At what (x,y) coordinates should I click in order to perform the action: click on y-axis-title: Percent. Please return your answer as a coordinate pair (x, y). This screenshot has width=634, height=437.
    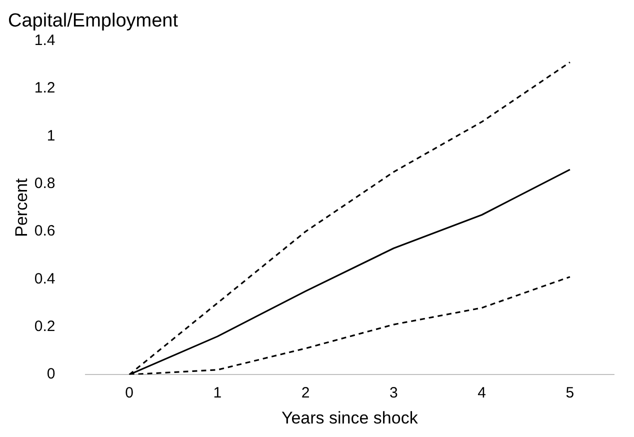
    Looking at the image, I should click on (21, 207).